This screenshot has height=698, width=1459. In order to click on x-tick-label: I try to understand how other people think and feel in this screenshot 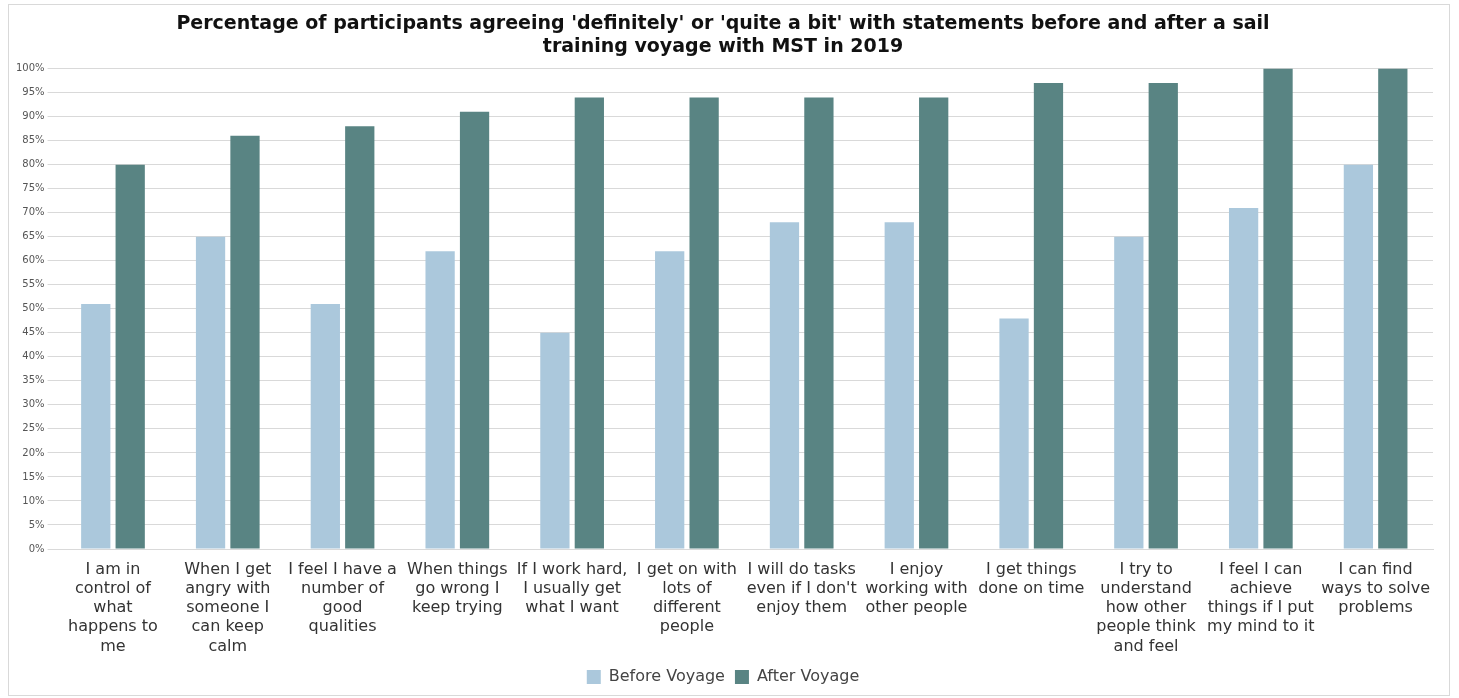, I will do `click(1146, 606)`.